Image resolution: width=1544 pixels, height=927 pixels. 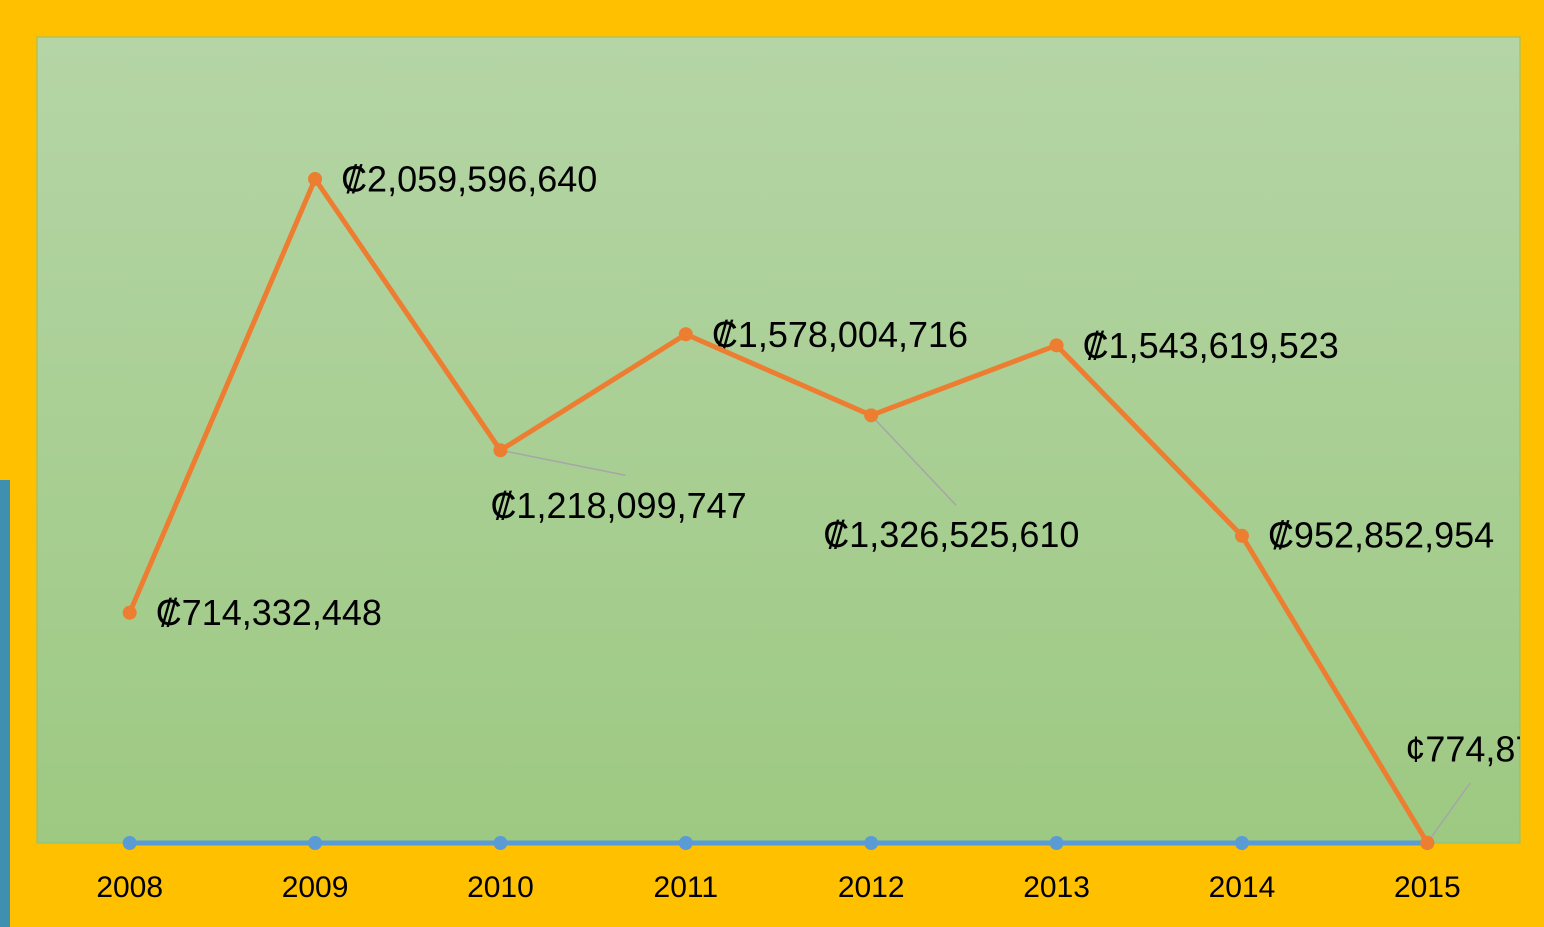 What do you see at coordinates (469, 179) in the screenshot?
I see `data-label: ₡2,059,596,640` at bounding box center [469, 179].